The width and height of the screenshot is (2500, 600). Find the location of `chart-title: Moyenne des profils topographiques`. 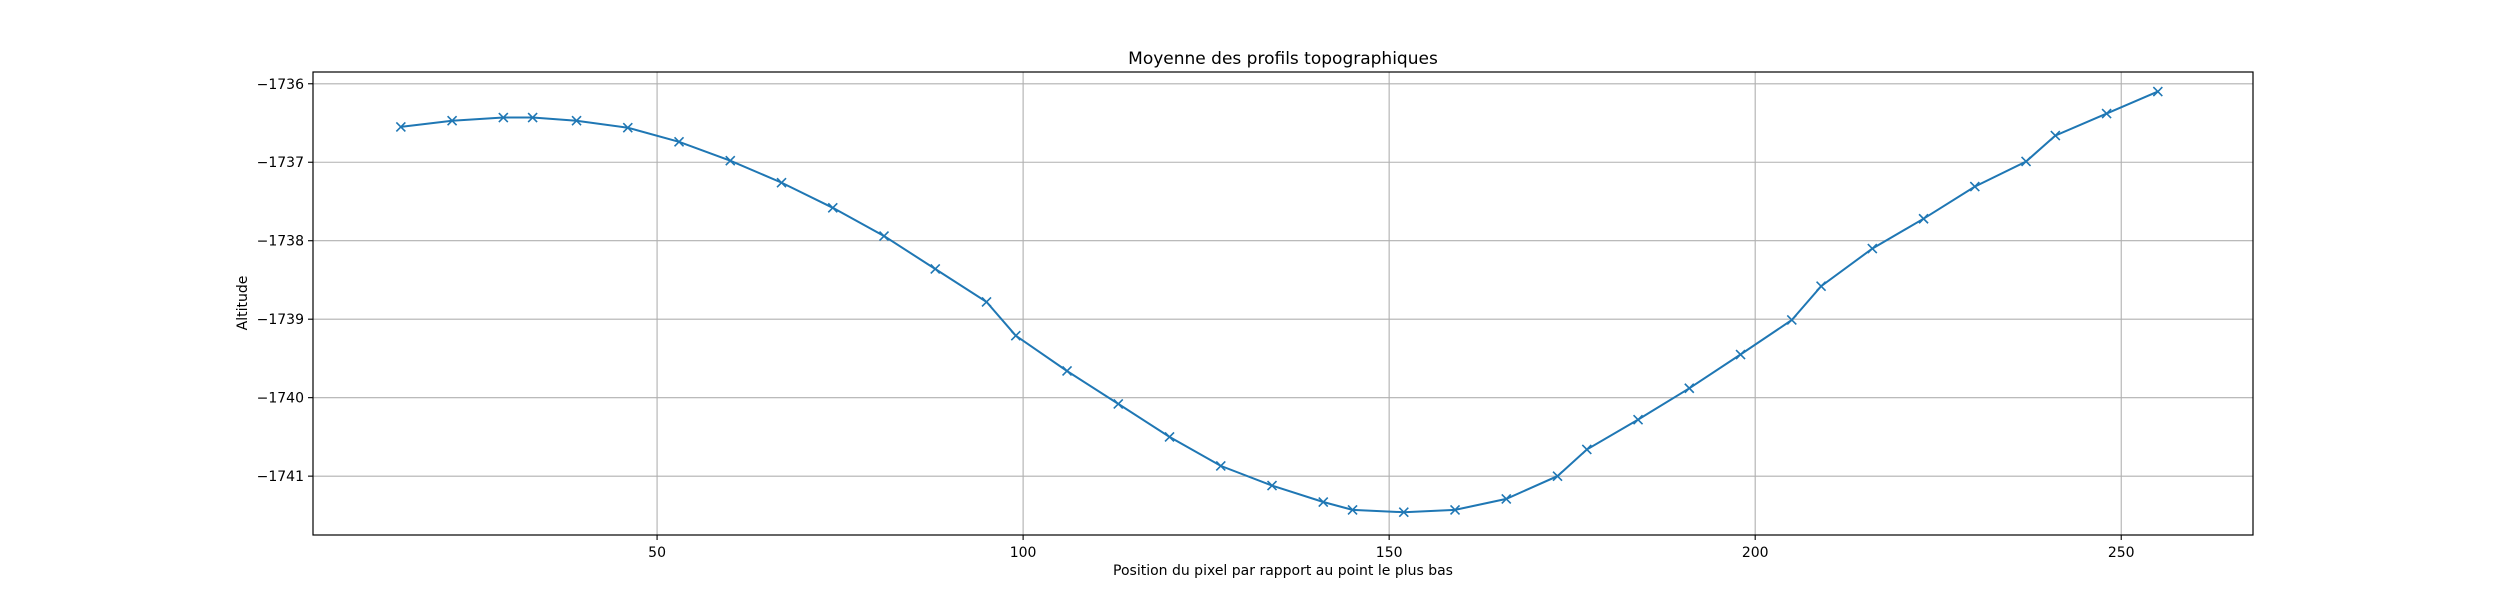

chart-title: Moyenne des profils topographiques is located at coordinates (1283, 59).